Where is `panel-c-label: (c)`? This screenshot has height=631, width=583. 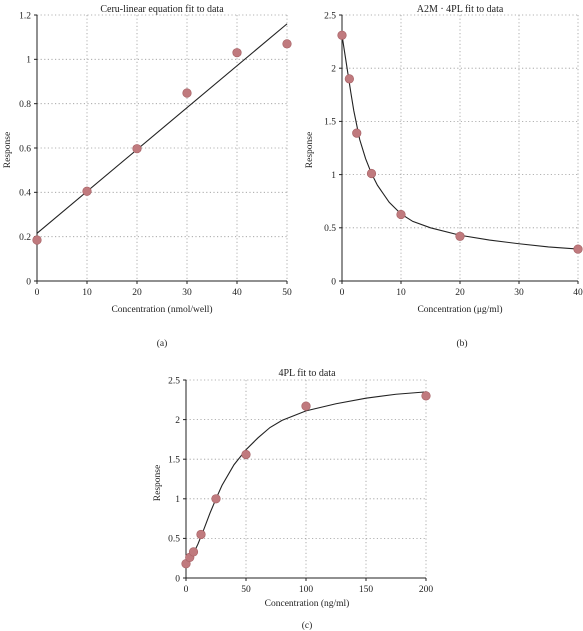
panel-c-label: (c) is located at coordinates (307, 625).